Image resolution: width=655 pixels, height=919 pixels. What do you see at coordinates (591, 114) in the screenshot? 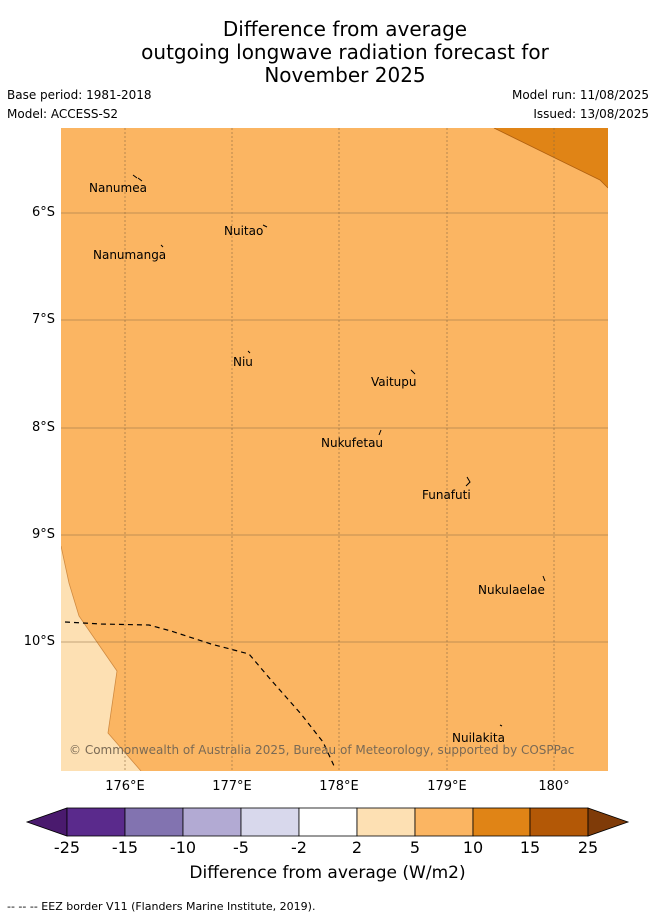
I see `issued-date: Issued: 13/08/2025` at bounding box center [591, 114].